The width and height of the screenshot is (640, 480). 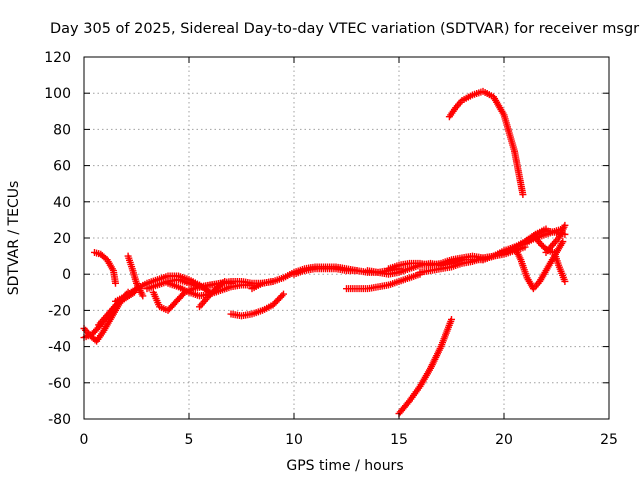 I want to click on x-tick-label: 10, so click(x=294, y=440).